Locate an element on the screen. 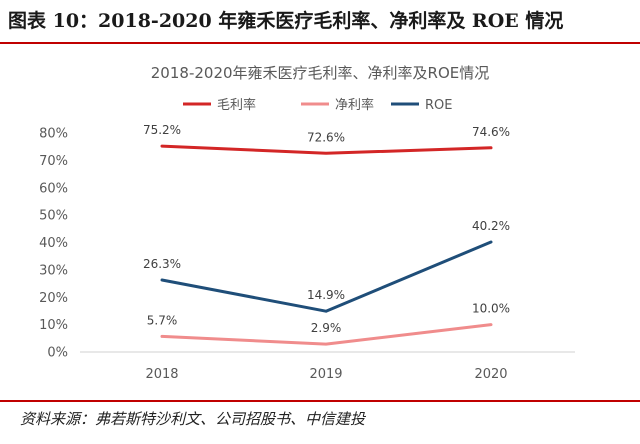  y-axis: 0% 10% 20% 30% 40% 50% 60% 70% 80% is located at coordinates (53, 244).